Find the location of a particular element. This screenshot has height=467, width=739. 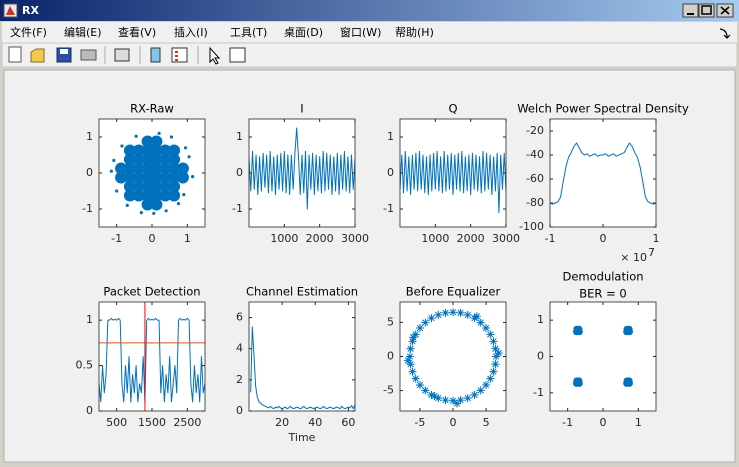

dock-arrow is located at coordinates (725, 33).